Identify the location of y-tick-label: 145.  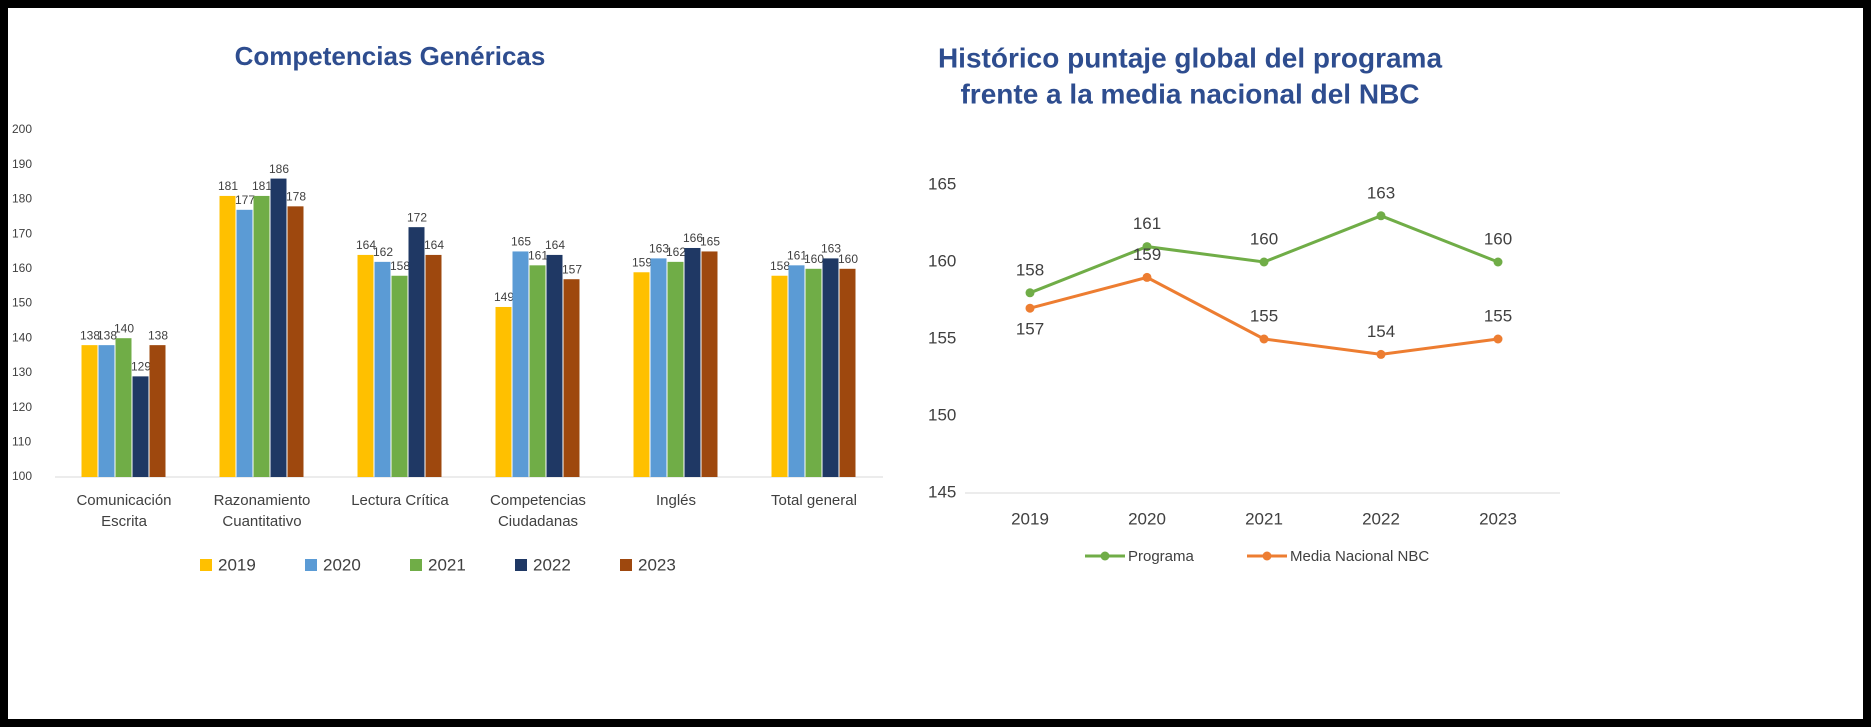
(942, 491).